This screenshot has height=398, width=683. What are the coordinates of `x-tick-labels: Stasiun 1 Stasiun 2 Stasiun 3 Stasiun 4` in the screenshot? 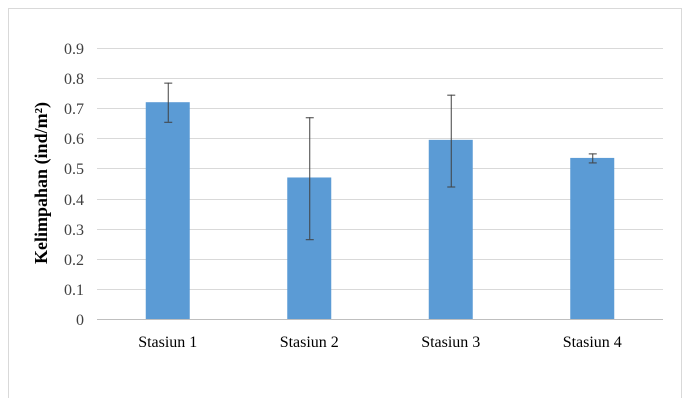 It's located at (380, 342).